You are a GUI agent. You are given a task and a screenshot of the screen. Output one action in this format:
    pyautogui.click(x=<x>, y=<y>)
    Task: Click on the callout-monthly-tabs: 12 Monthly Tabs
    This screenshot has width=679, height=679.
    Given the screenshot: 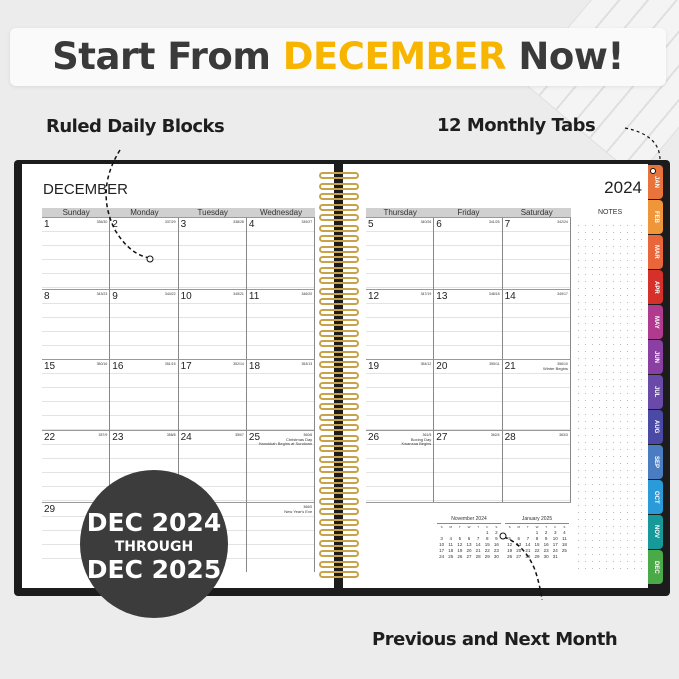 What is the action you would take?
    pyautogui.click(x=516, y=125)
    